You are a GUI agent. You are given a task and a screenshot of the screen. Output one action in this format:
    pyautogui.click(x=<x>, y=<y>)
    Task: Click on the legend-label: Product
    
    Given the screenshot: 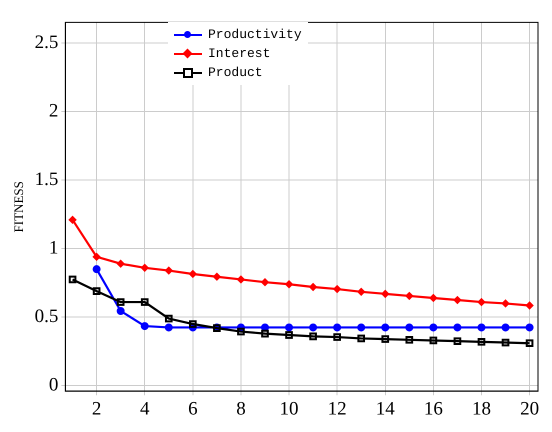 What is the action you would take?
    pyautogui.click(x=235, y=72)
    